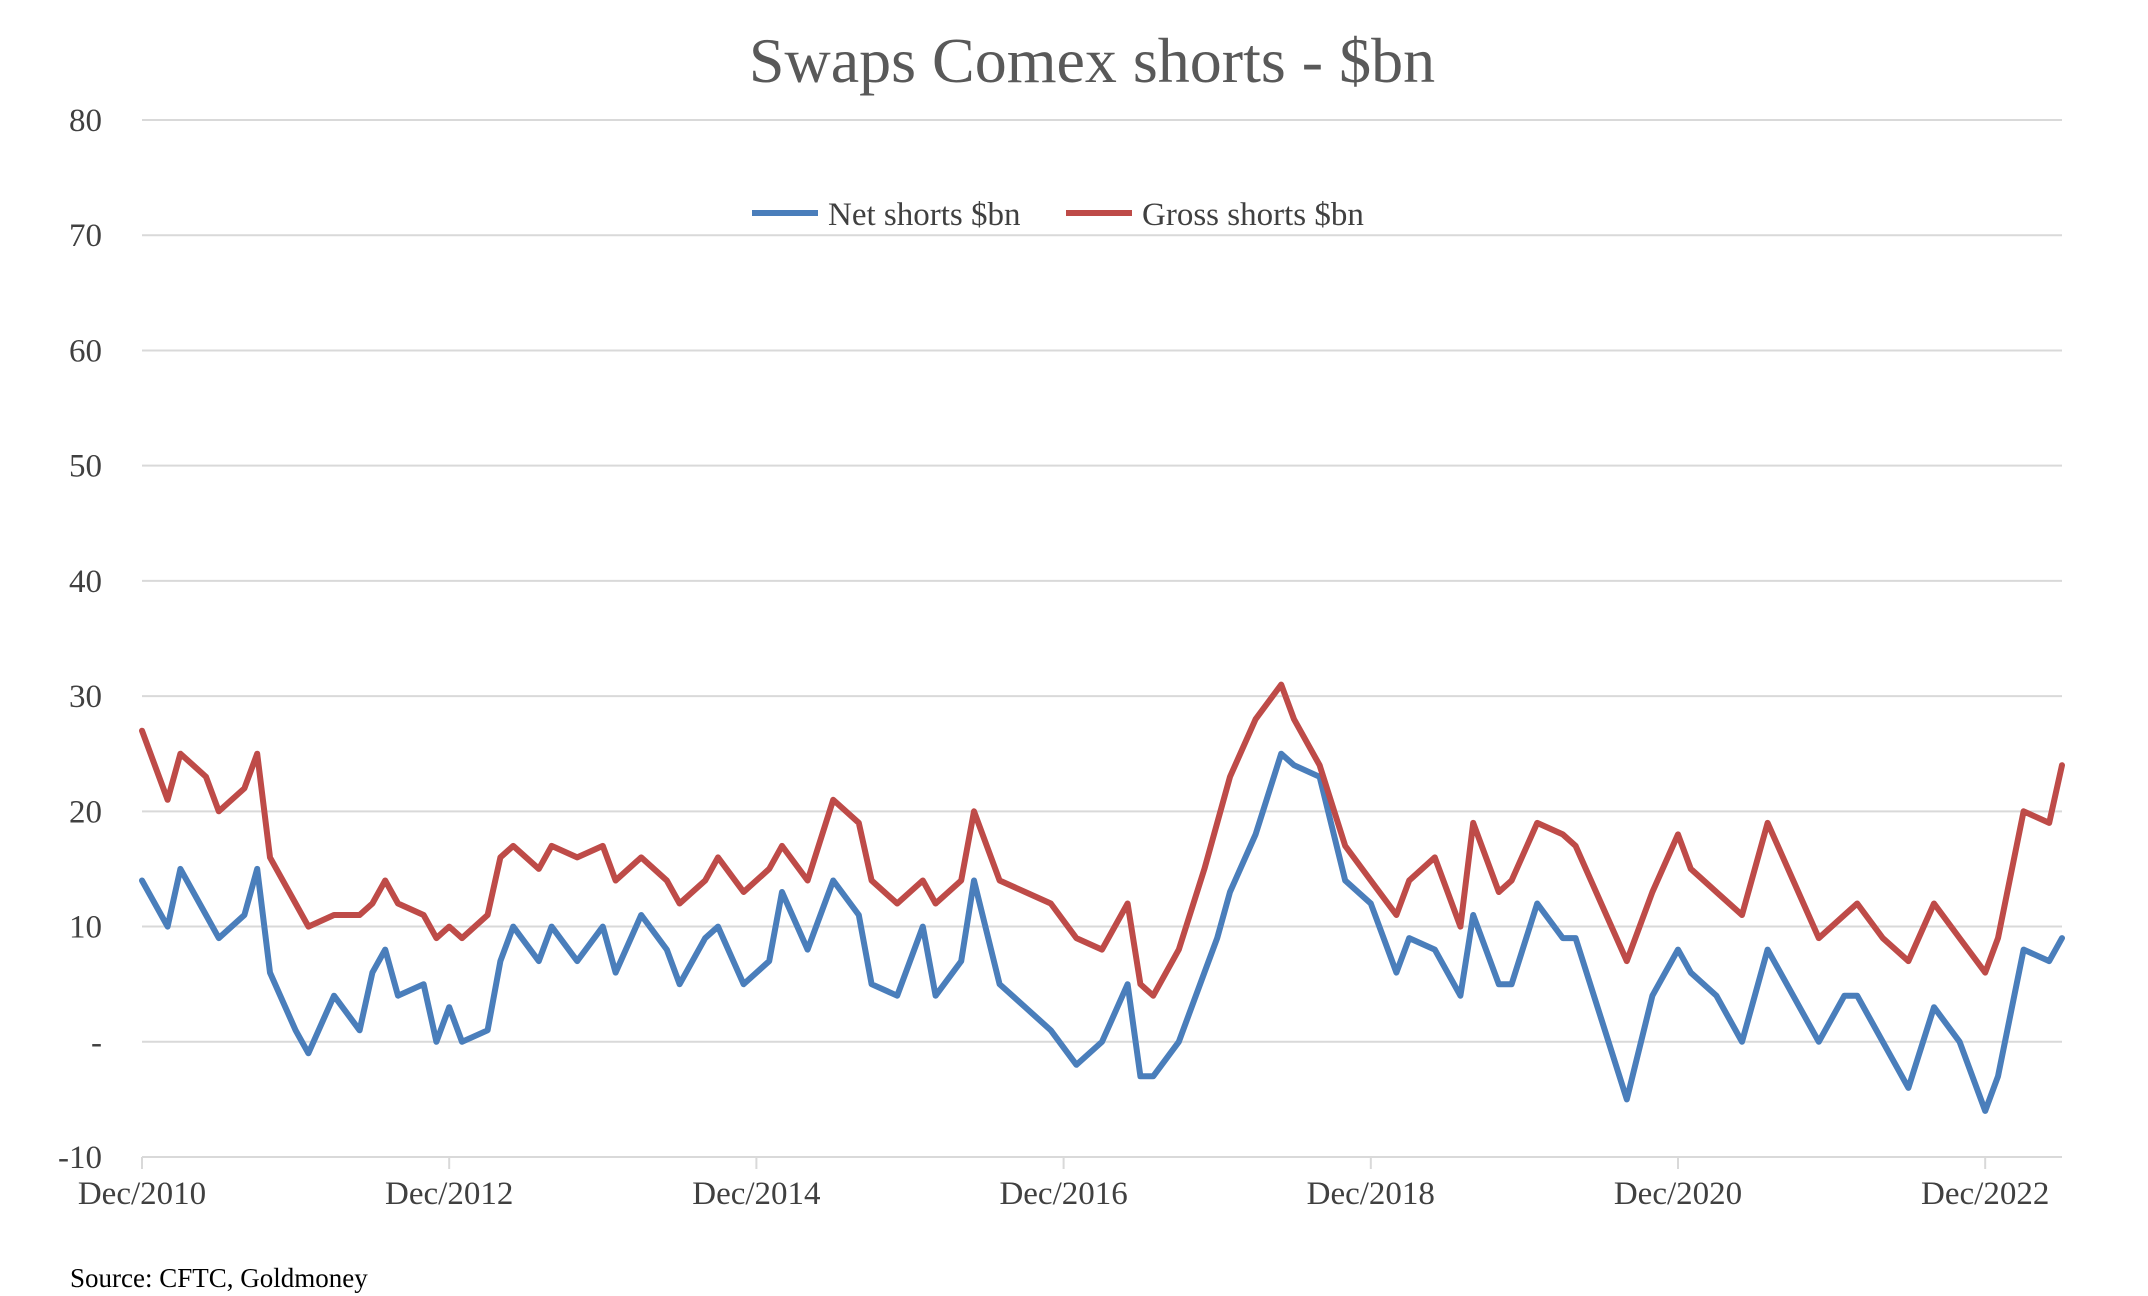 This screenshot has width=2148, height=1296. What do you see at coordinates (142, 1194) in the screenshot?
I see `x-tick-label: Dec/2010` at bounding box center [142, 1194].